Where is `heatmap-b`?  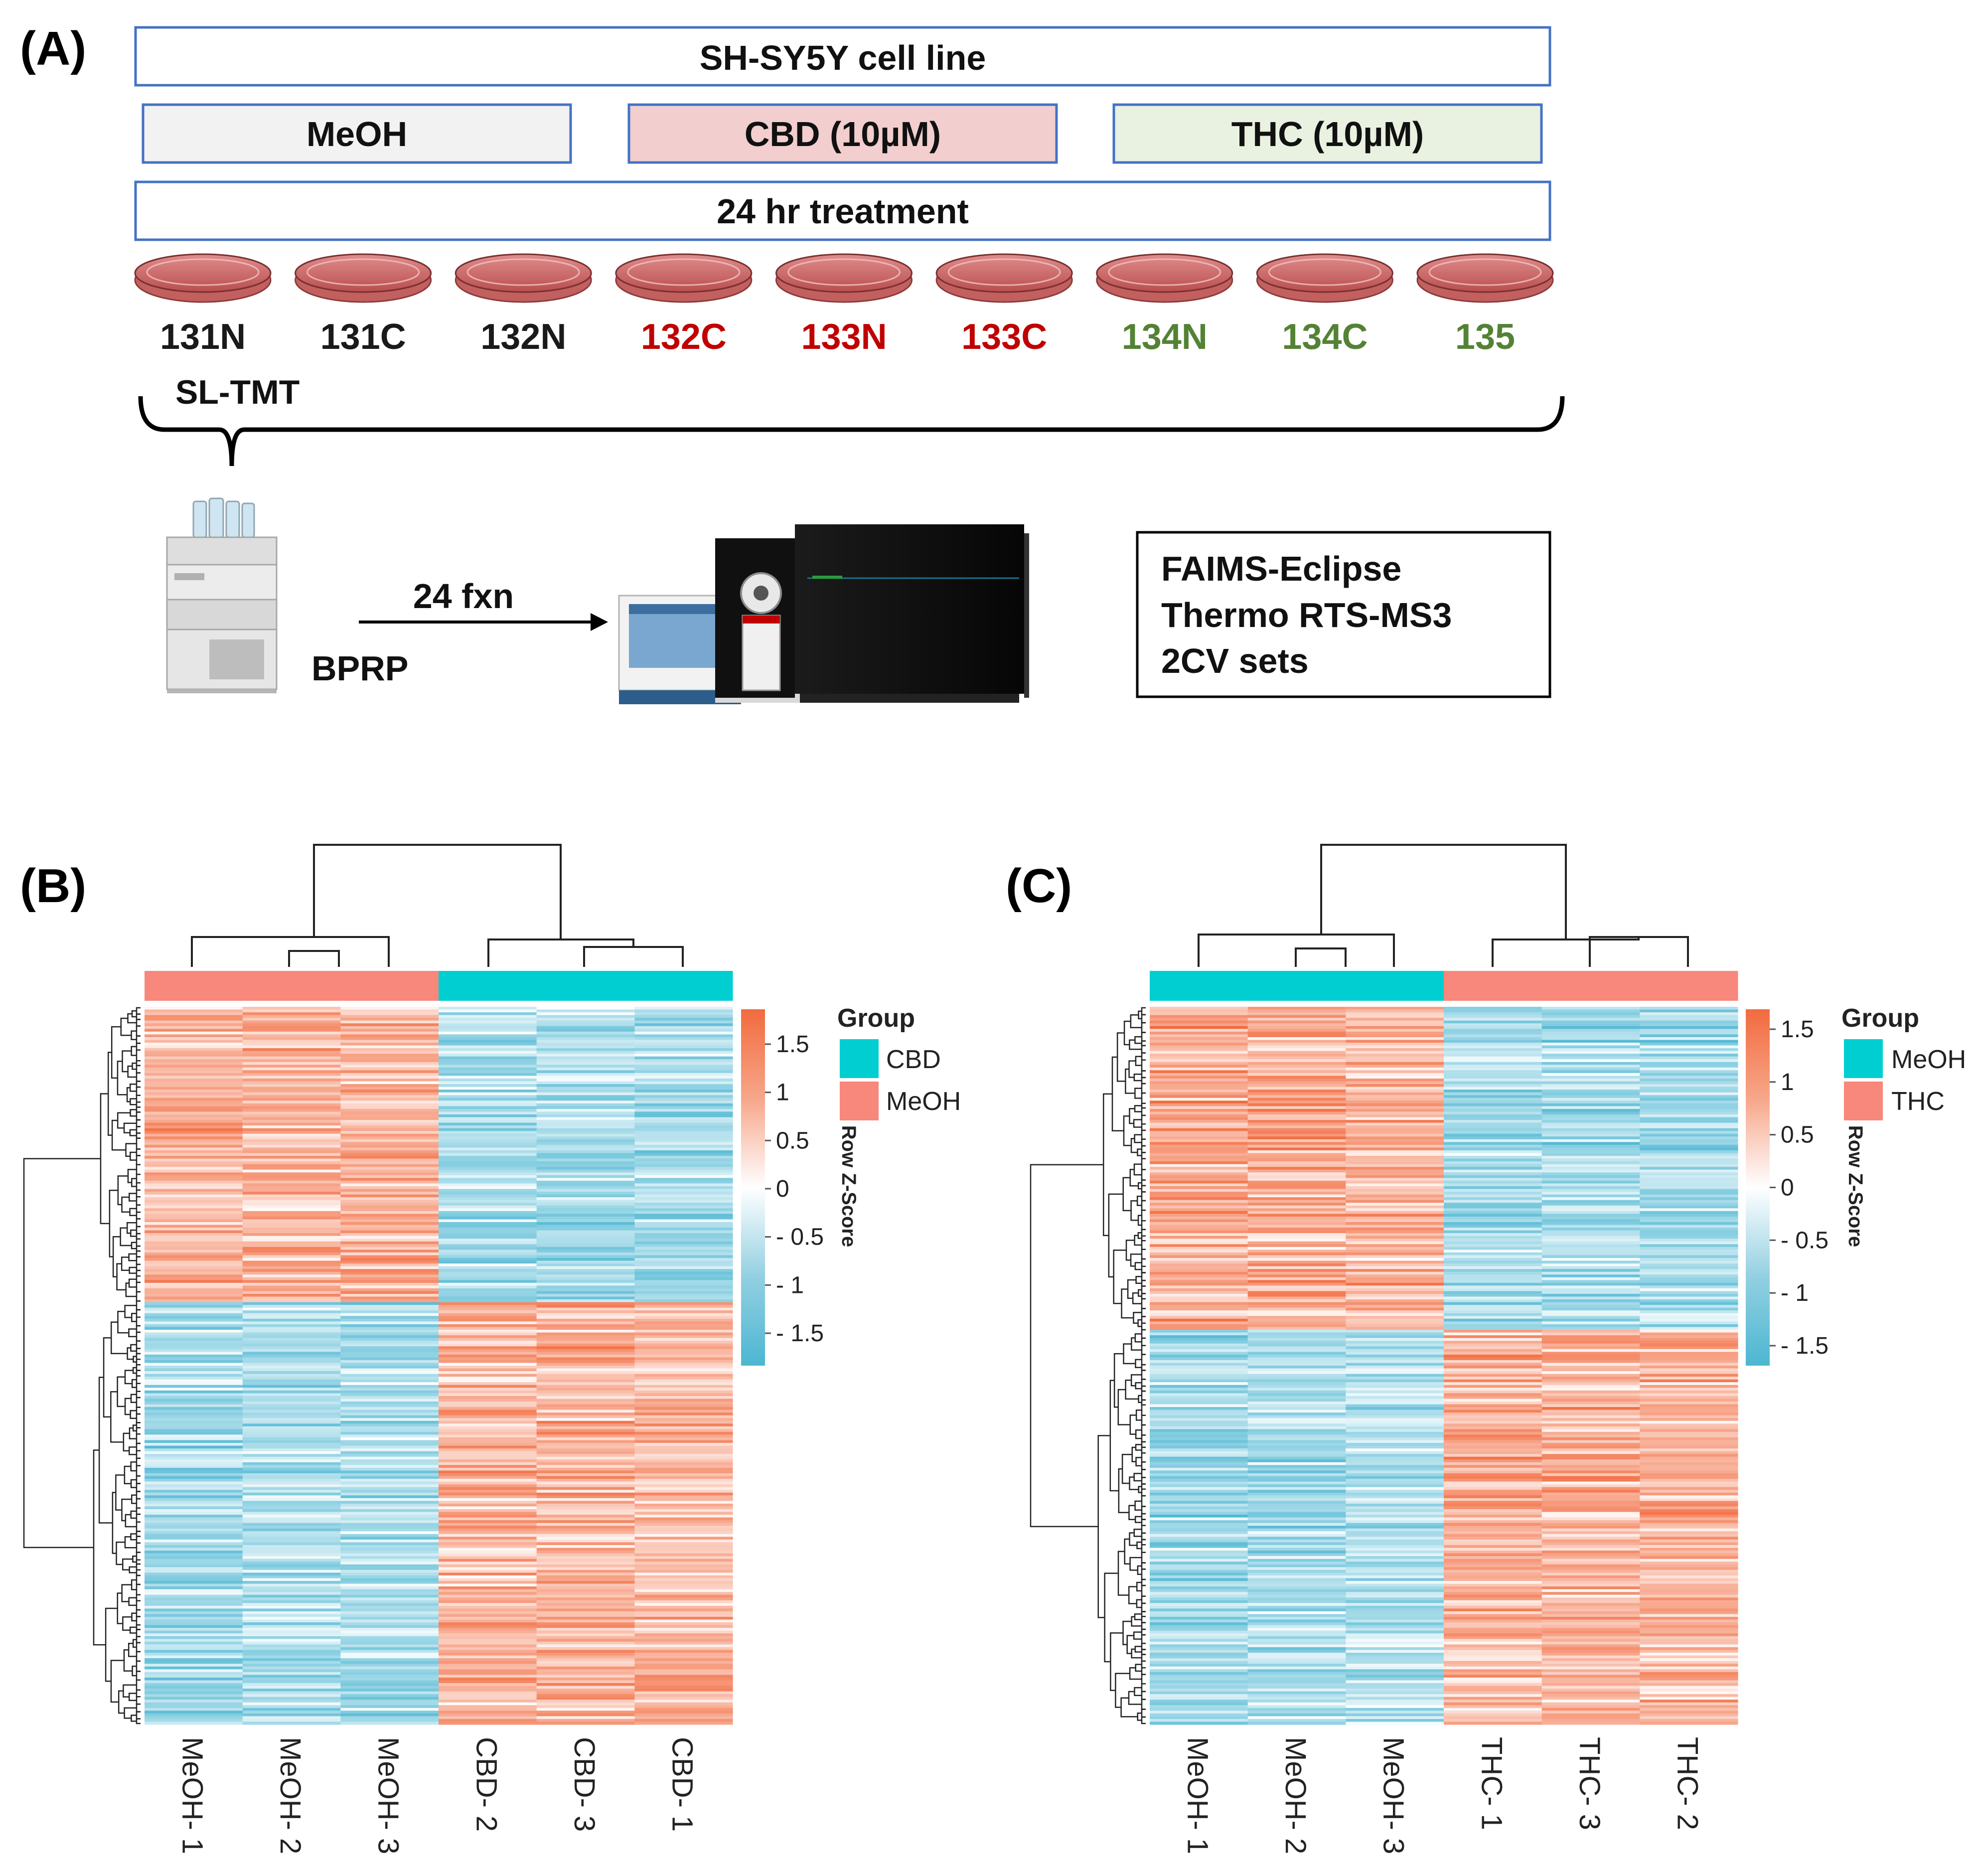
heatmap-b is located at coordinates (439, 1366).